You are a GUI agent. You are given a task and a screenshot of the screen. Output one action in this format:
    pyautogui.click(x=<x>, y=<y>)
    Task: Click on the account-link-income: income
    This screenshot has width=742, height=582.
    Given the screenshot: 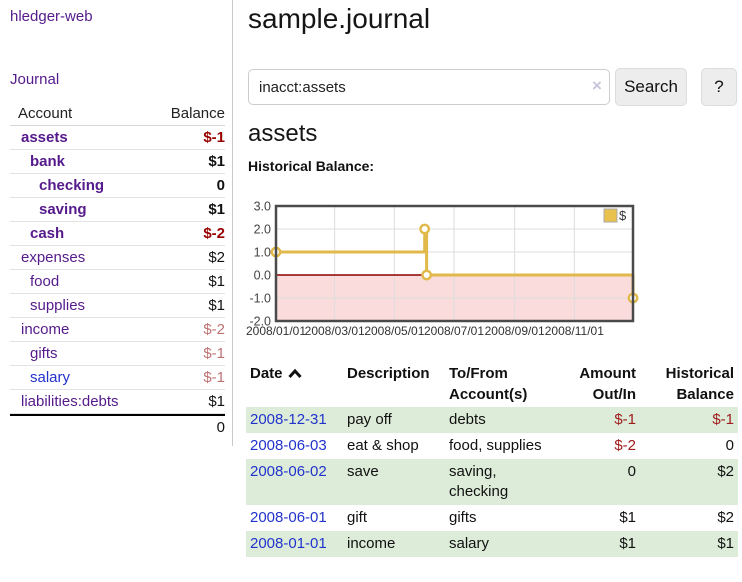 What is the action you would take?
    pyautogui.click(x=45, y=329)
    